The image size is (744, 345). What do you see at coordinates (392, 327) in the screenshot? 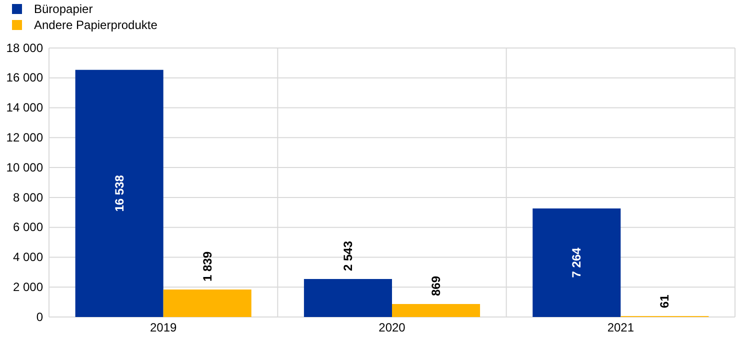
I see `x-tick-label: 2020` at bounding box center [392, 327].